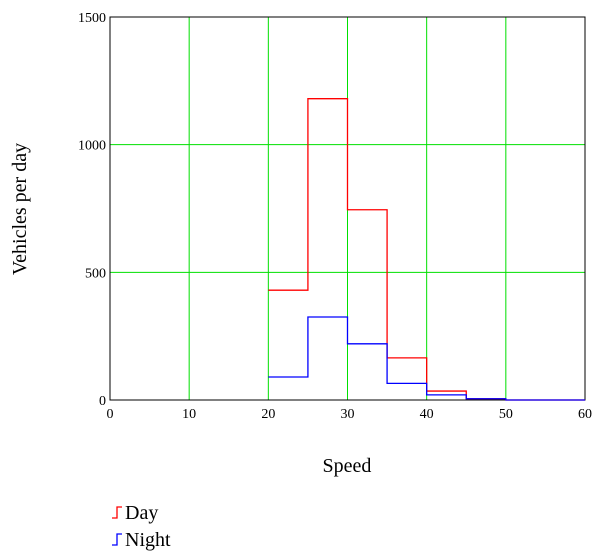  What do you see at coordinates (189, 414) in the screenshot?
I see `x-tick-label: 10` at bounding box center [189, 414].